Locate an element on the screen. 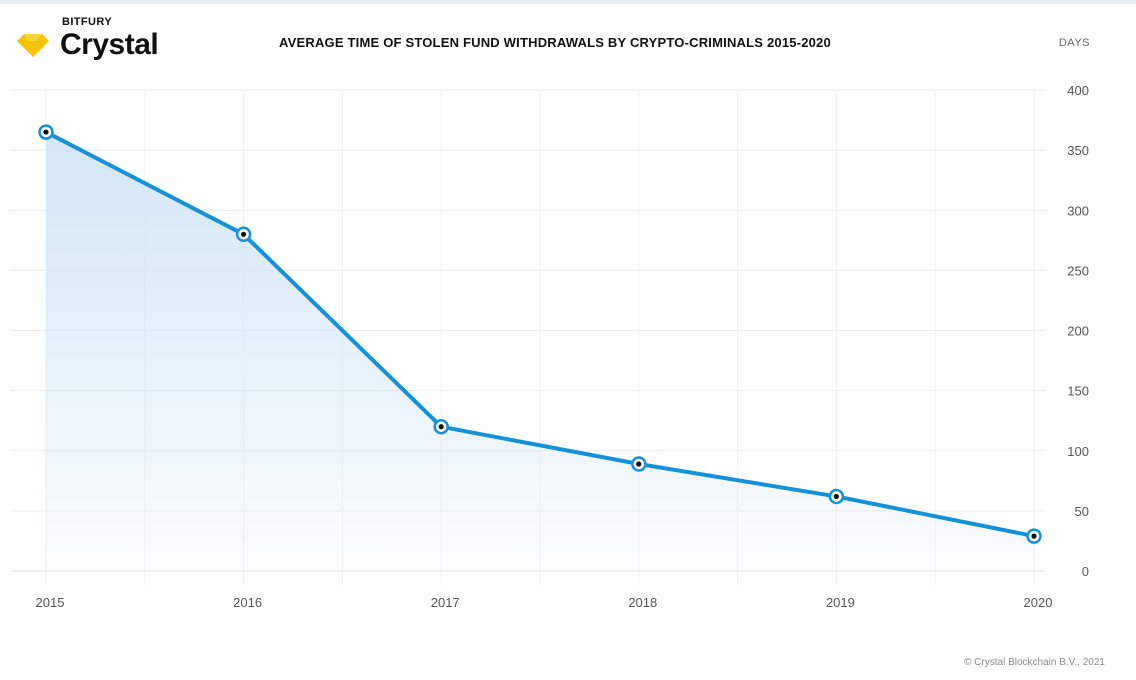 The width and height of the screenshot is (1136, 680). data-point-2015 is located at coordinates (46, 132).